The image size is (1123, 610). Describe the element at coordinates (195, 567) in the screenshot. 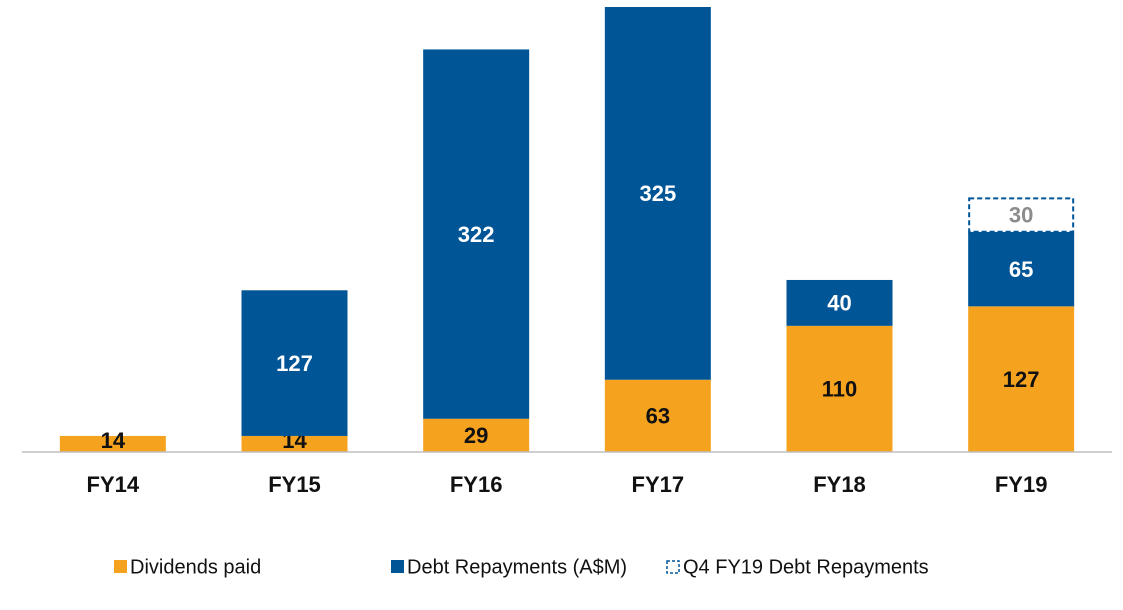

I see `legend-label: Dividends paid` at that location.